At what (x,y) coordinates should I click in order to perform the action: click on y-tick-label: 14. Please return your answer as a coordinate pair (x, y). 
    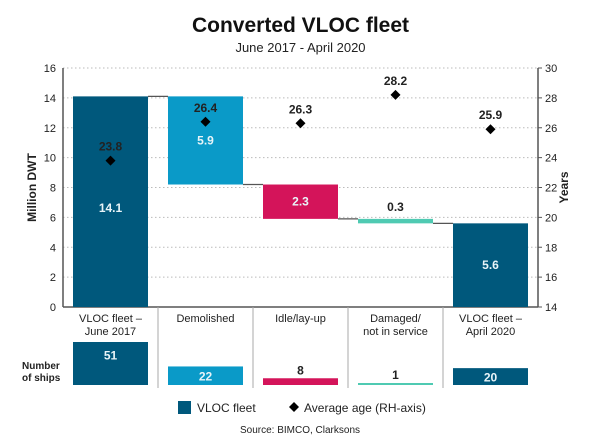
    Looking at the image, I should click on (50, 99).